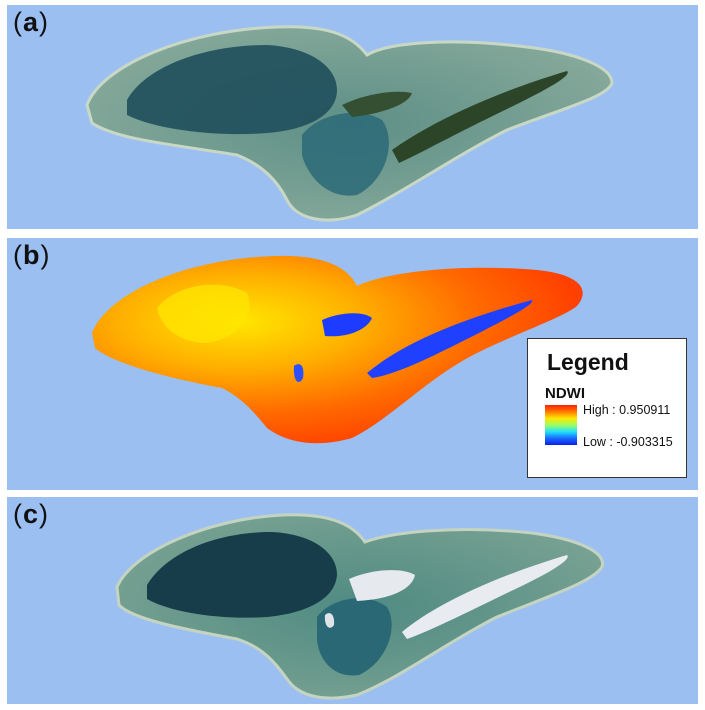  I want to click on legend-variable-name: NDWI, so click(565, 393).